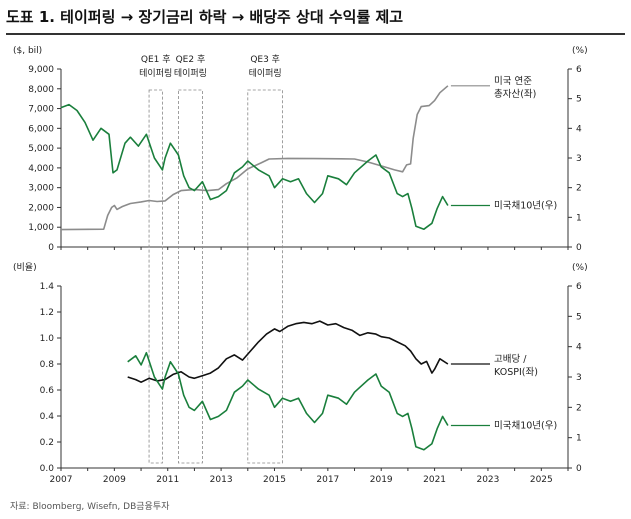  What do you see at coordinates (47, 365) in the screenshot?
I see `left-axis-tick-label: 0.8` at bounding box center [47, 365].